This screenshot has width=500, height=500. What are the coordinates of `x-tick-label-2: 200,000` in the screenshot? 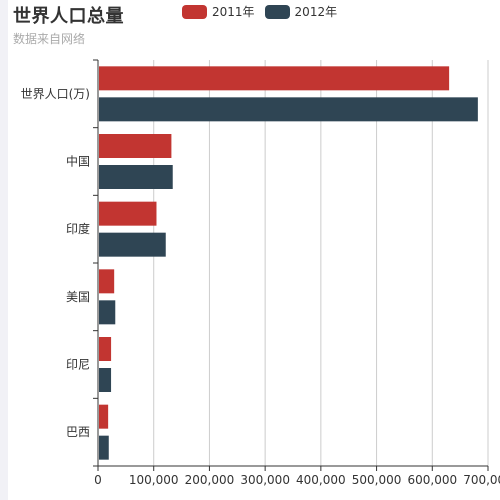 It's located at (210, 480).